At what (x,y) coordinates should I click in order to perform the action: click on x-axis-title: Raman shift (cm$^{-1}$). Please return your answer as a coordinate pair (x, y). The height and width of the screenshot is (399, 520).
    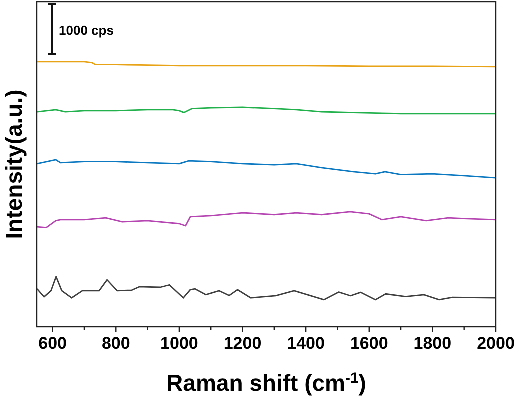
    Looking at the image, I should click on (266, 383).